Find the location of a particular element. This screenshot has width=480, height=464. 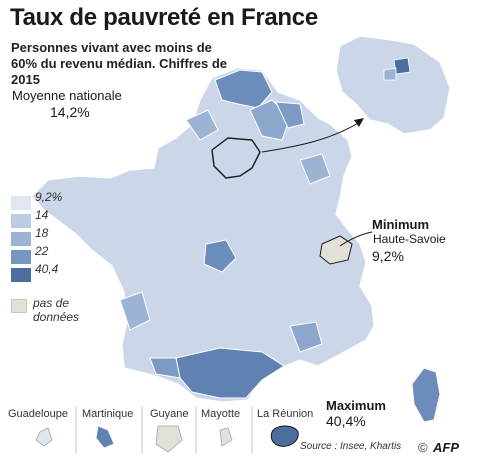

guadeloupe-shape is located at coordinates (44, 437).